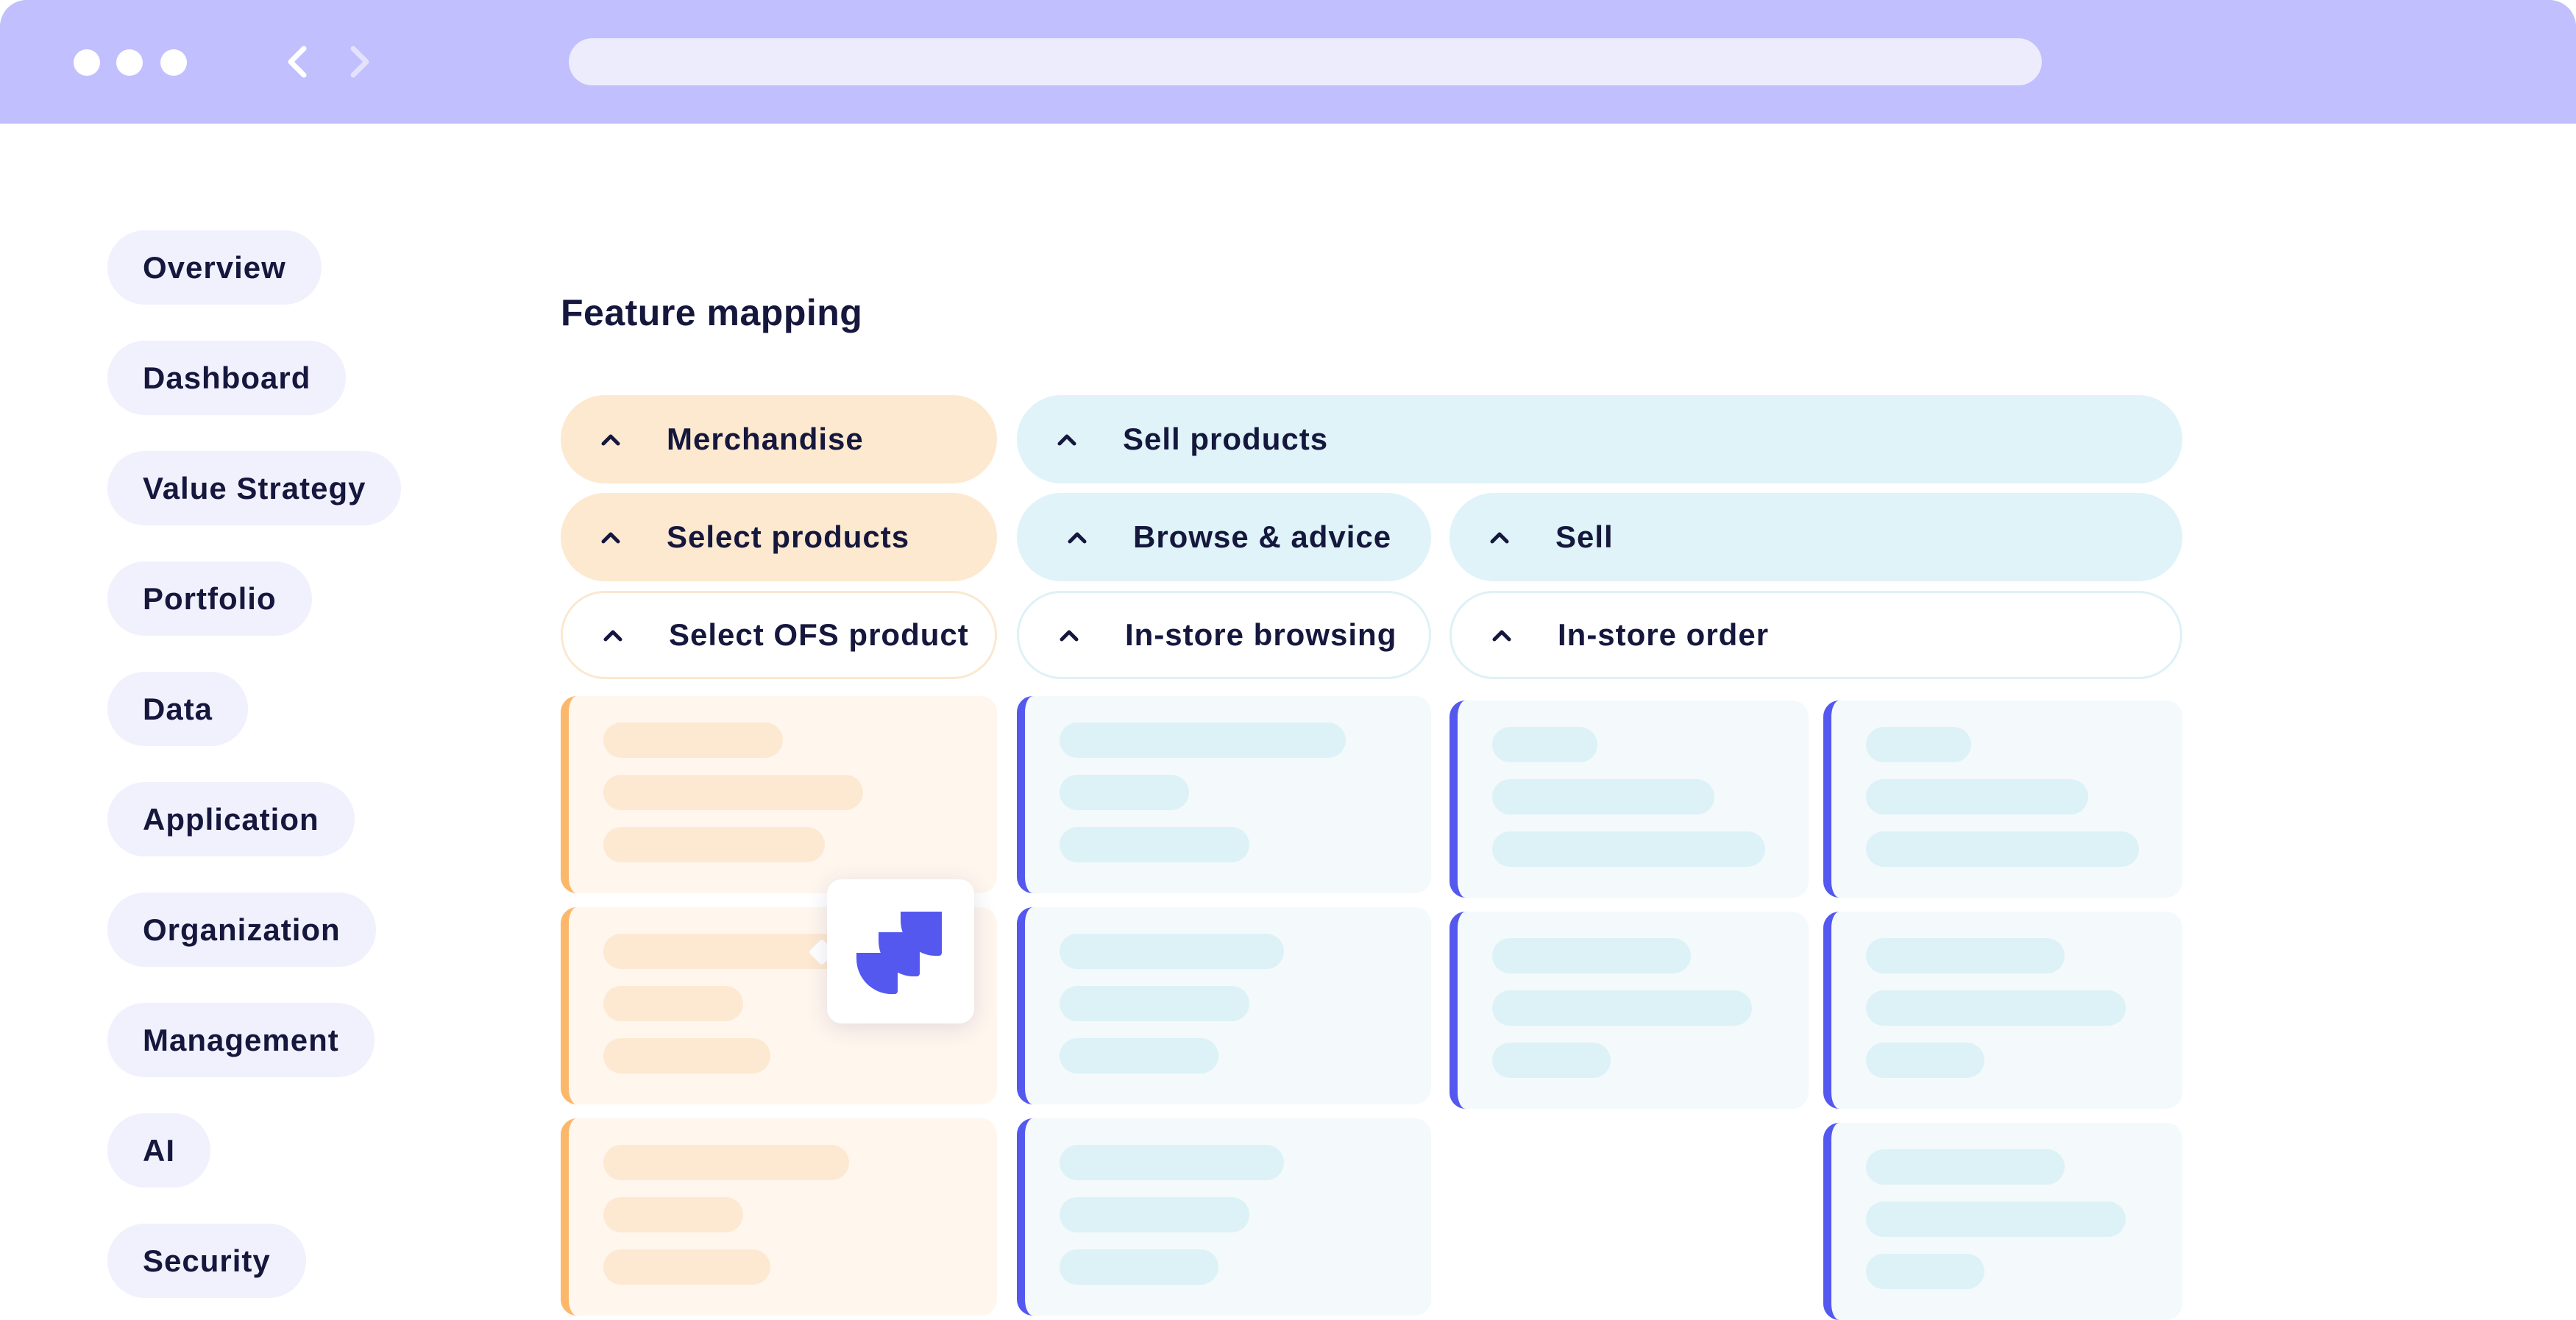  Describe the element at coordinates (241, 1040) in the screenshot. I see `sidebar-item-management: Management` at that location.